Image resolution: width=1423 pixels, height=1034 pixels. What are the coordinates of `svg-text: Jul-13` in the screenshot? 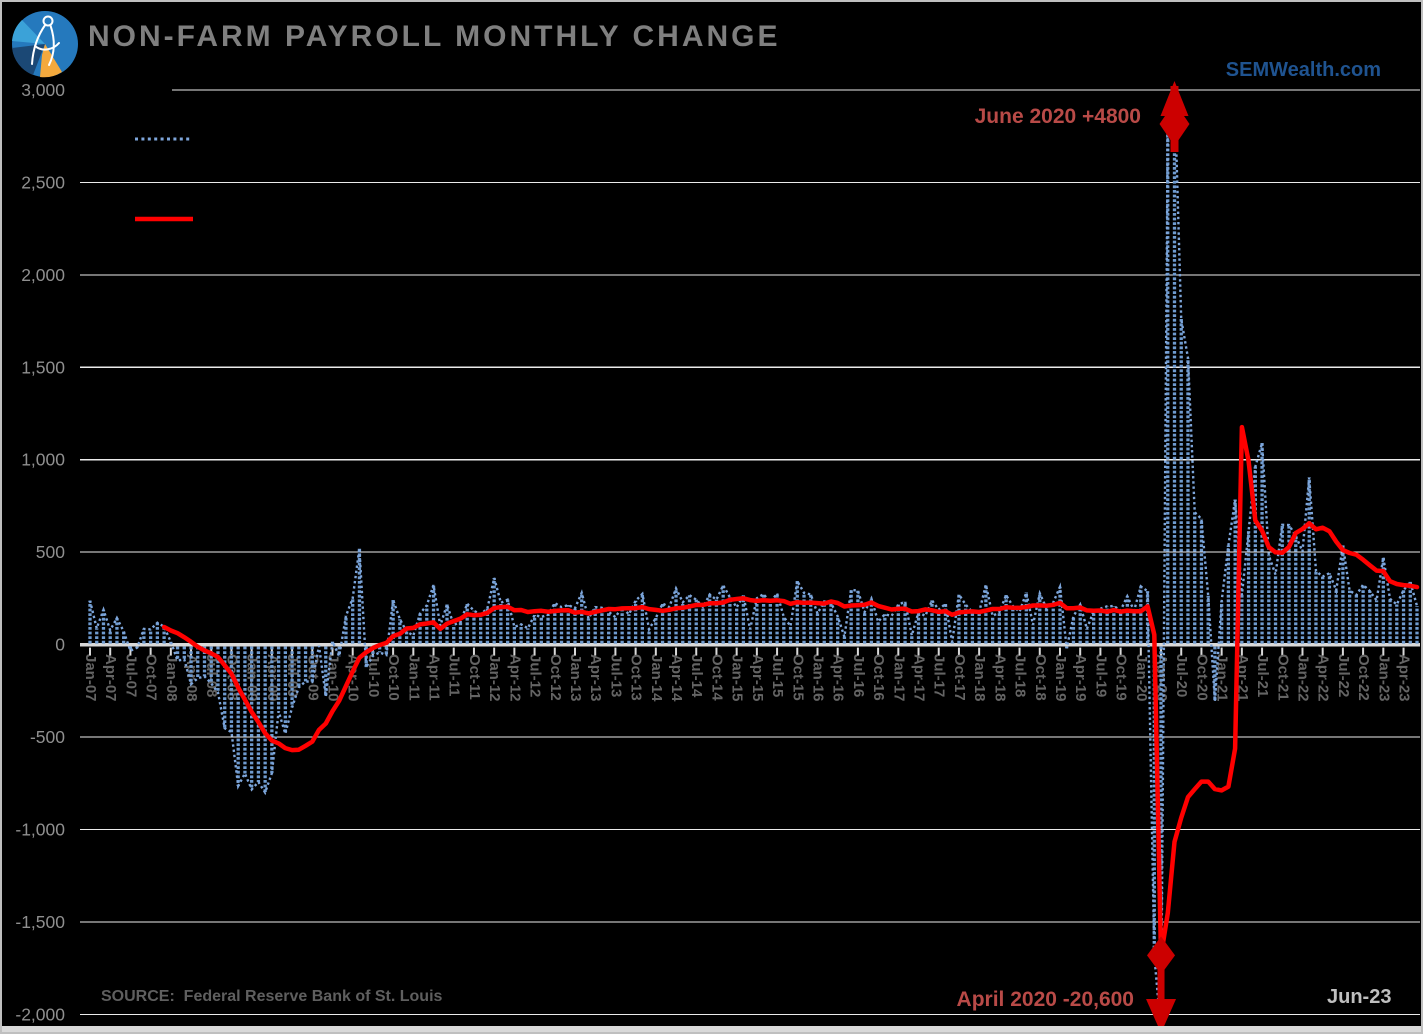 It's located at (615, 675).